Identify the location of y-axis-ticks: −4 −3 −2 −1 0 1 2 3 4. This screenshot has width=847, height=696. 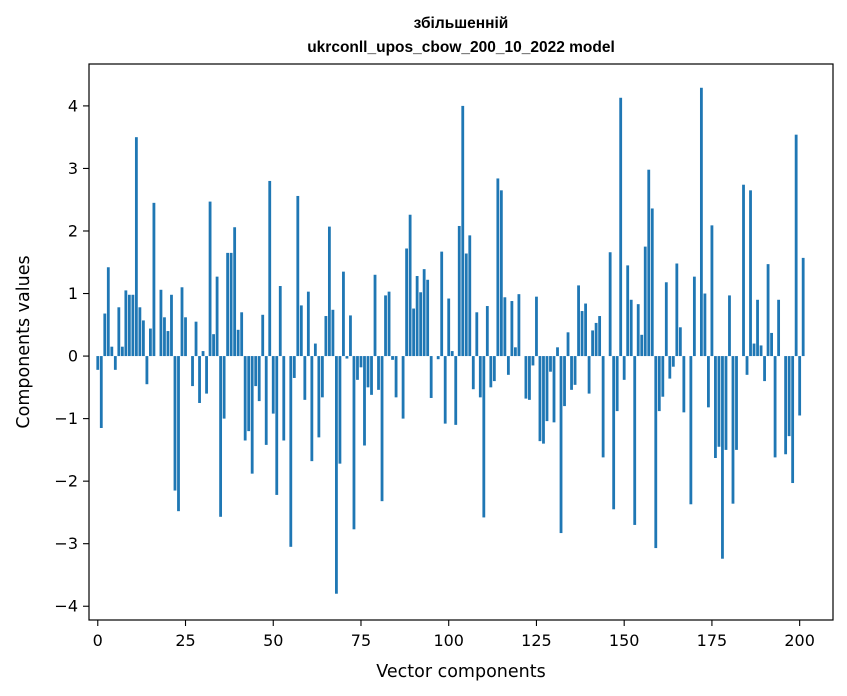
(71, 356).